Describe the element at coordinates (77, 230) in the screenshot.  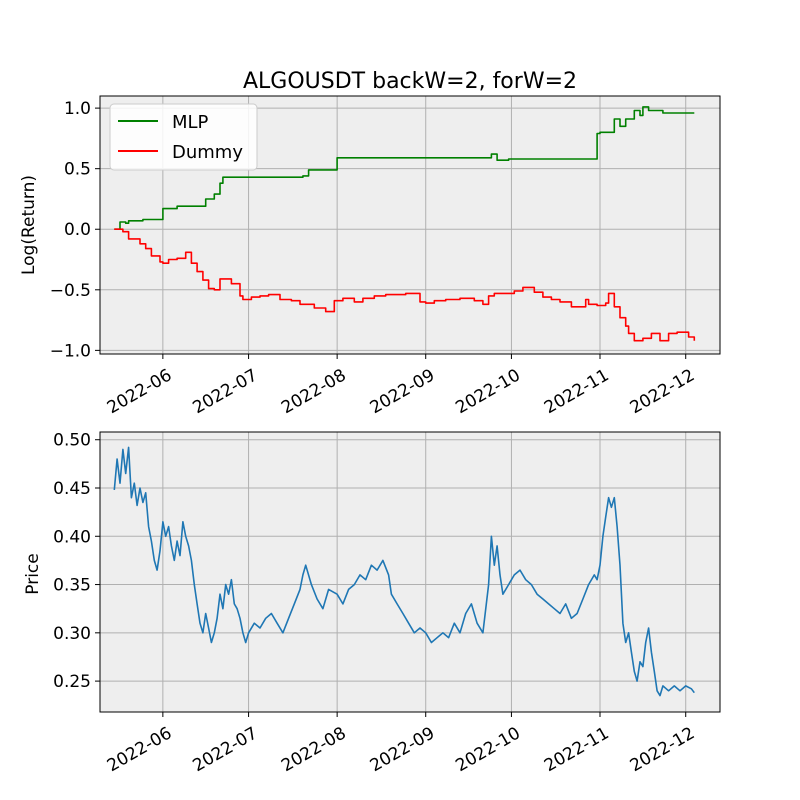
I see `y-tick-label: 0.0` at that location.